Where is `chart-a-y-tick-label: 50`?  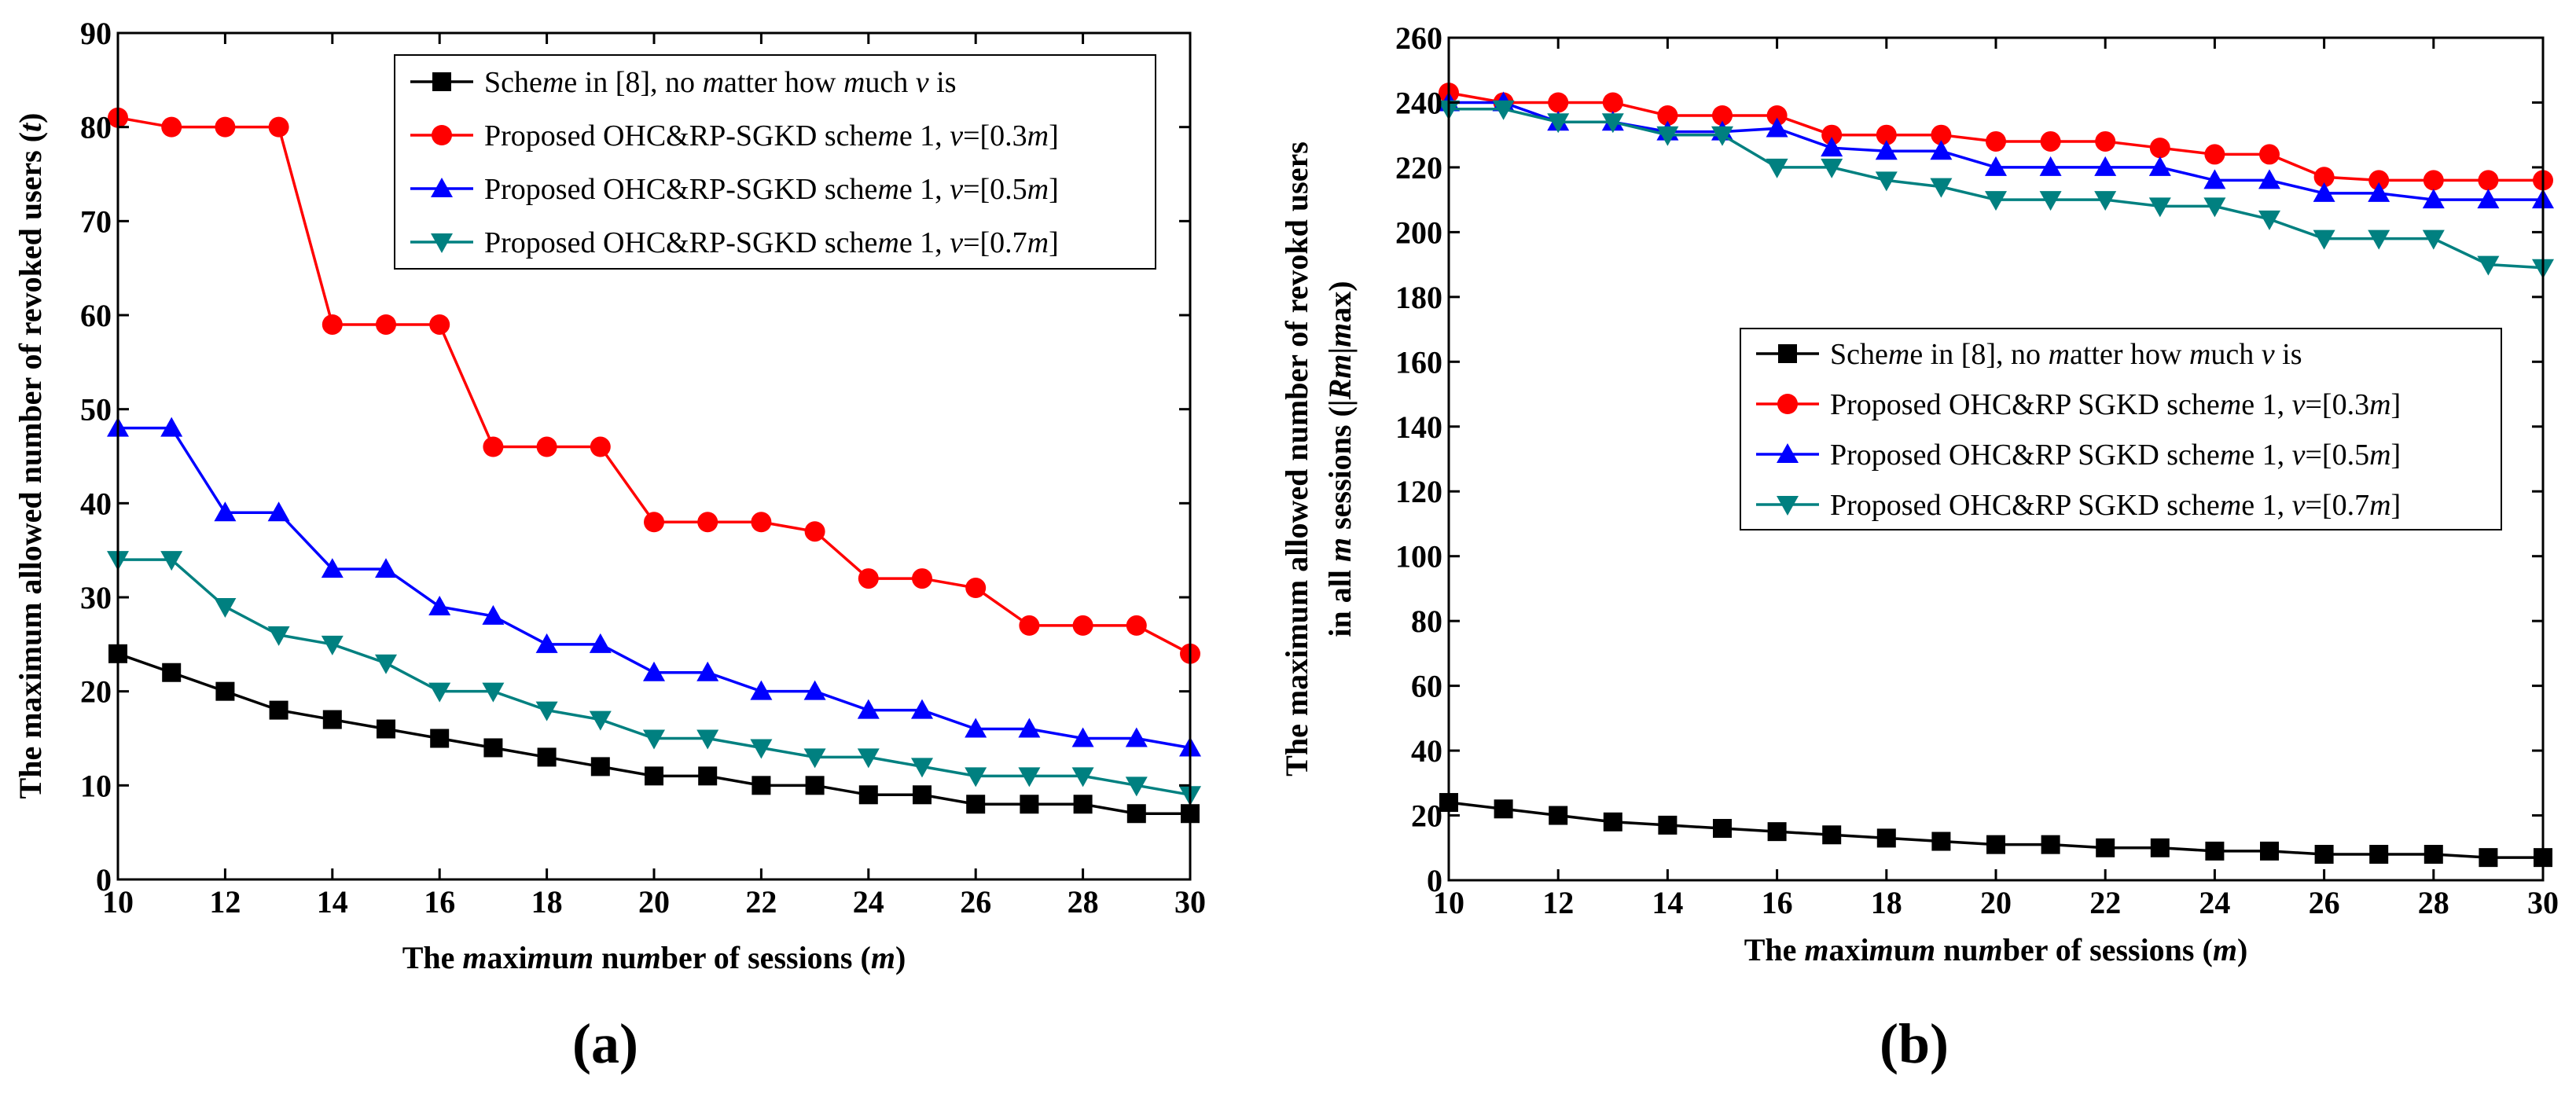
chart-a-y-tick-label: 50 is located at coordinates (96, 410).